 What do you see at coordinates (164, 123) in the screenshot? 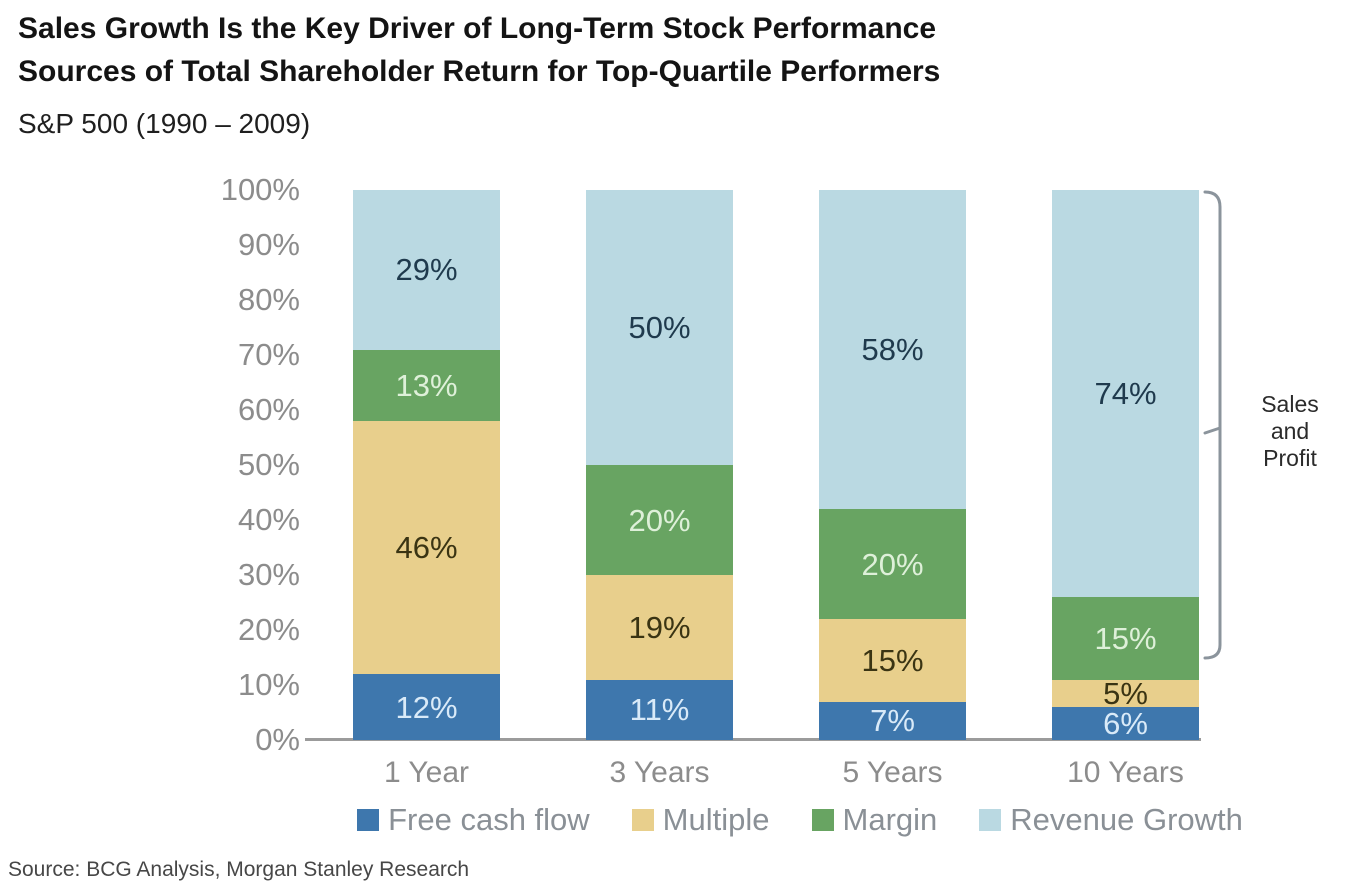
I see `chart-subtitle: S&P 500 (1990 – 2009)` at bounding box center [164, 123].